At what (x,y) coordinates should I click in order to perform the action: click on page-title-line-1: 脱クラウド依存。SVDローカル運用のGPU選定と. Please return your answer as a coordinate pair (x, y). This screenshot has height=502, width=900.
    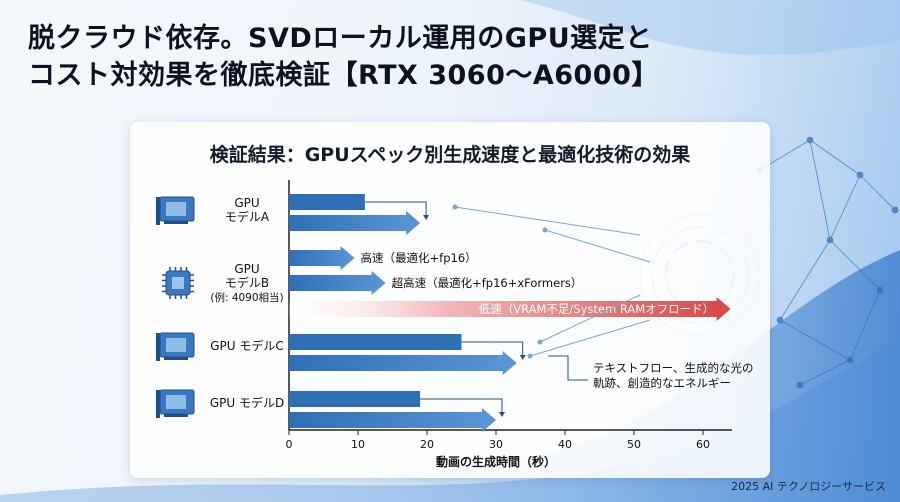
    Looking at the image, I should click on (340, 38).